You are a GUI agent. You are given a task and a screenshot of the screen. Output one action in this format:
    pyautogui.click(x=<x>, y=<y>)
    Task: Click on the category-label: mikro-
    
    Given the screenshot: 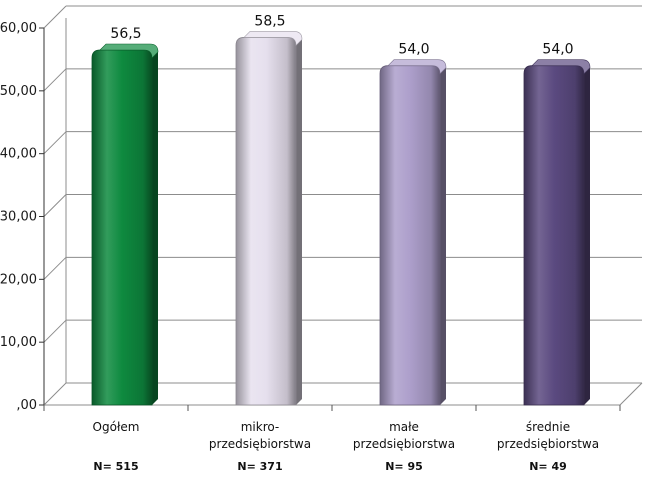 What is the action you would take?
    pyautogui.click(x=260, y=427)
    